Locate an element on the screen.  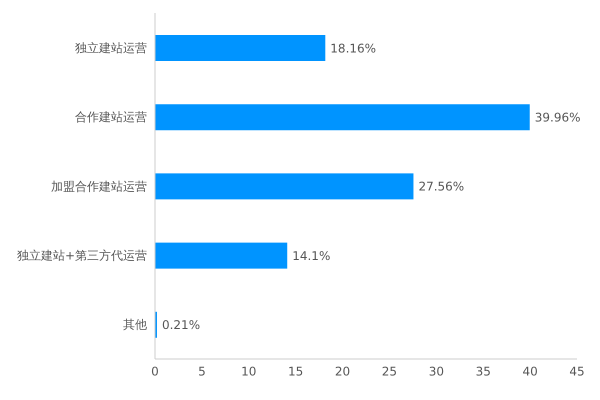
y-tick-label: 独立建站运营 is located at coordinates (111, 47).